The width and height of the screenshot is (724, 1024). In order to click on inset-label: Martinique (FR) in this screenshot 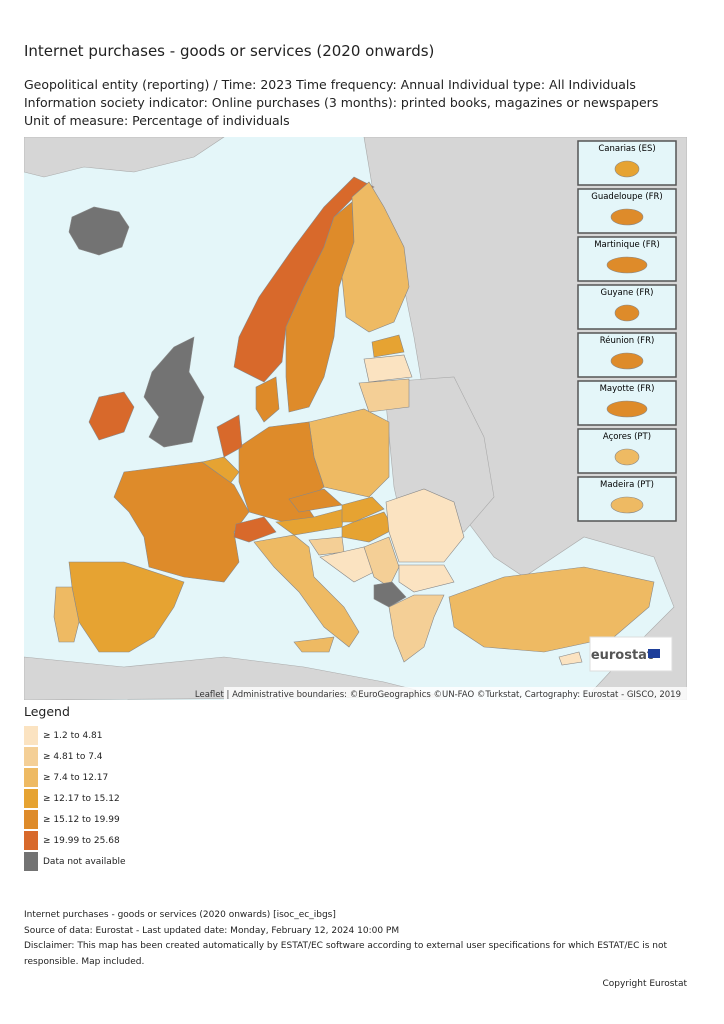, I will do `click(627, 245)`.